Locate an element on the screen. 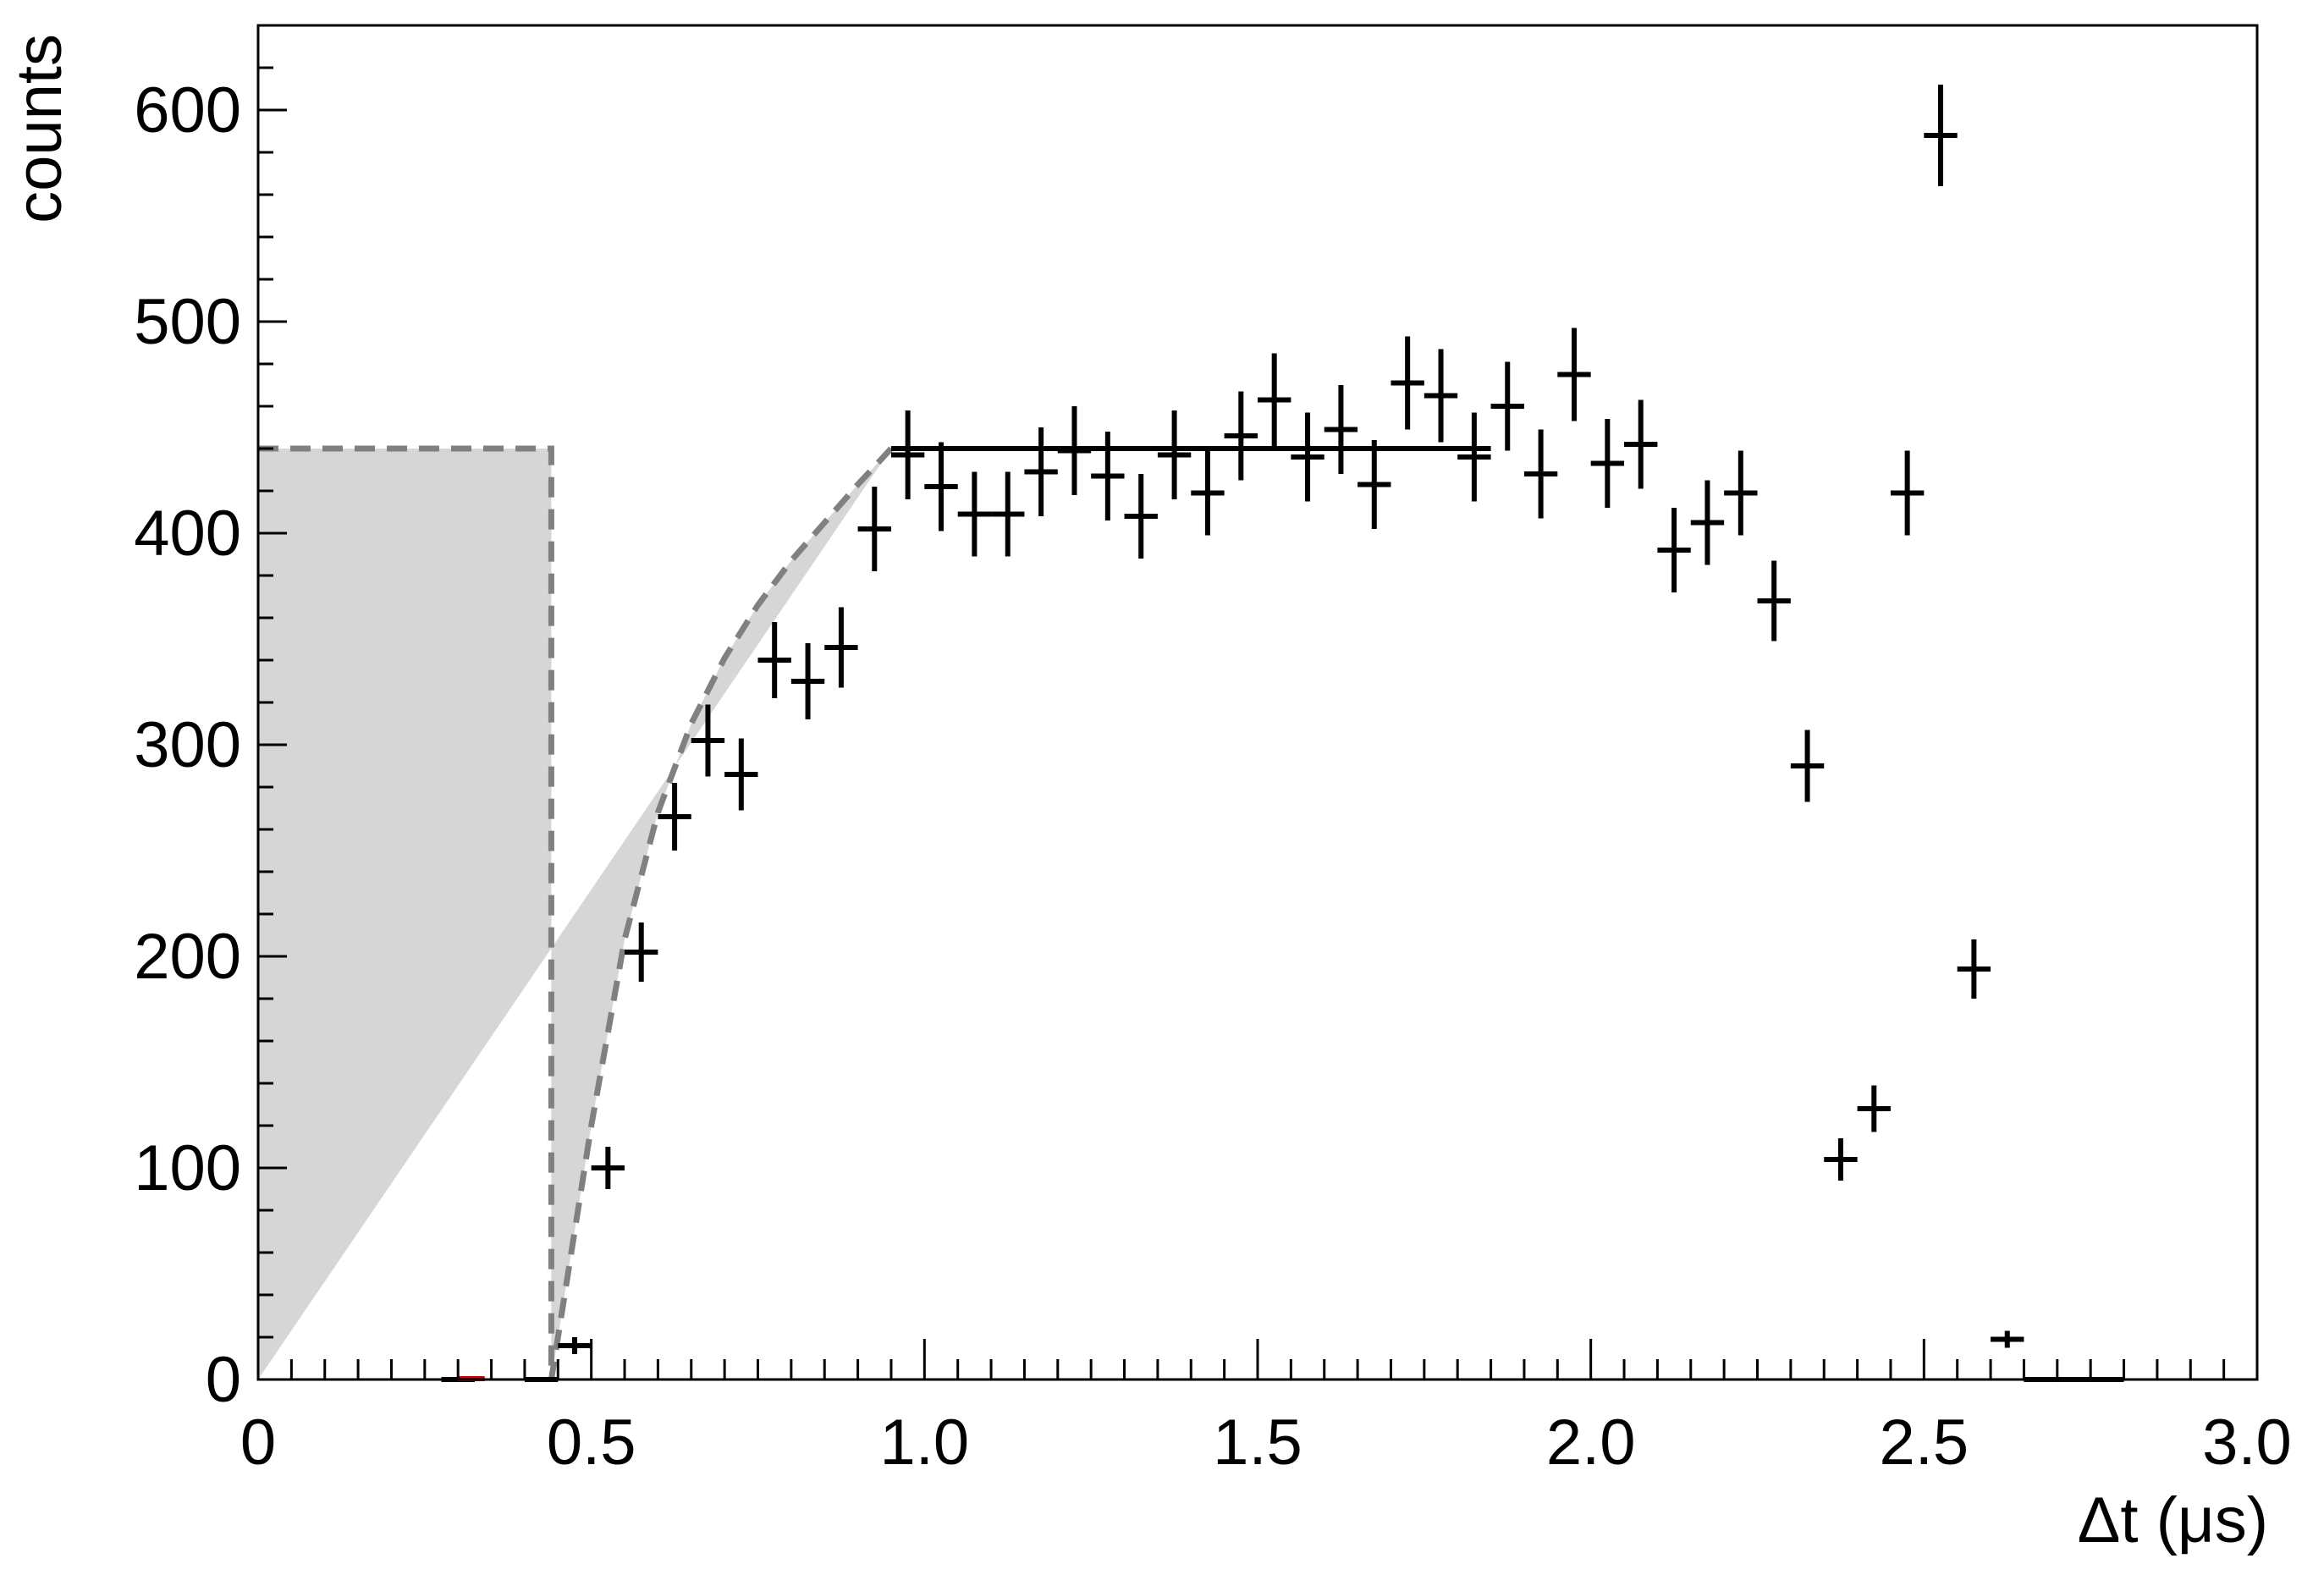 The height and width of the screenshot is (1575, 2324). y-tick-label: 300 is located at coordinates (187, 745).